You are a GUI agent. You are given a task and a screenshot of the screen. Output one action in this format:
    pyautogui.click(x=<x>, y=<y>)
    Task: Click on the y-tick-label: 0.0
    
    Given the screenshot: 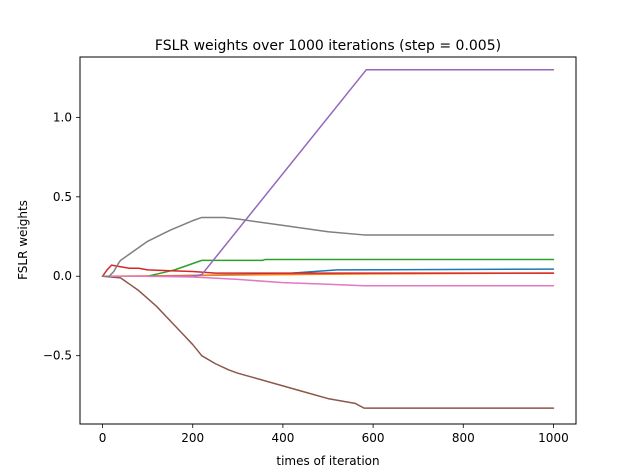 What is the action you would take?
    pyautogui.click(x=62, y=276)
    